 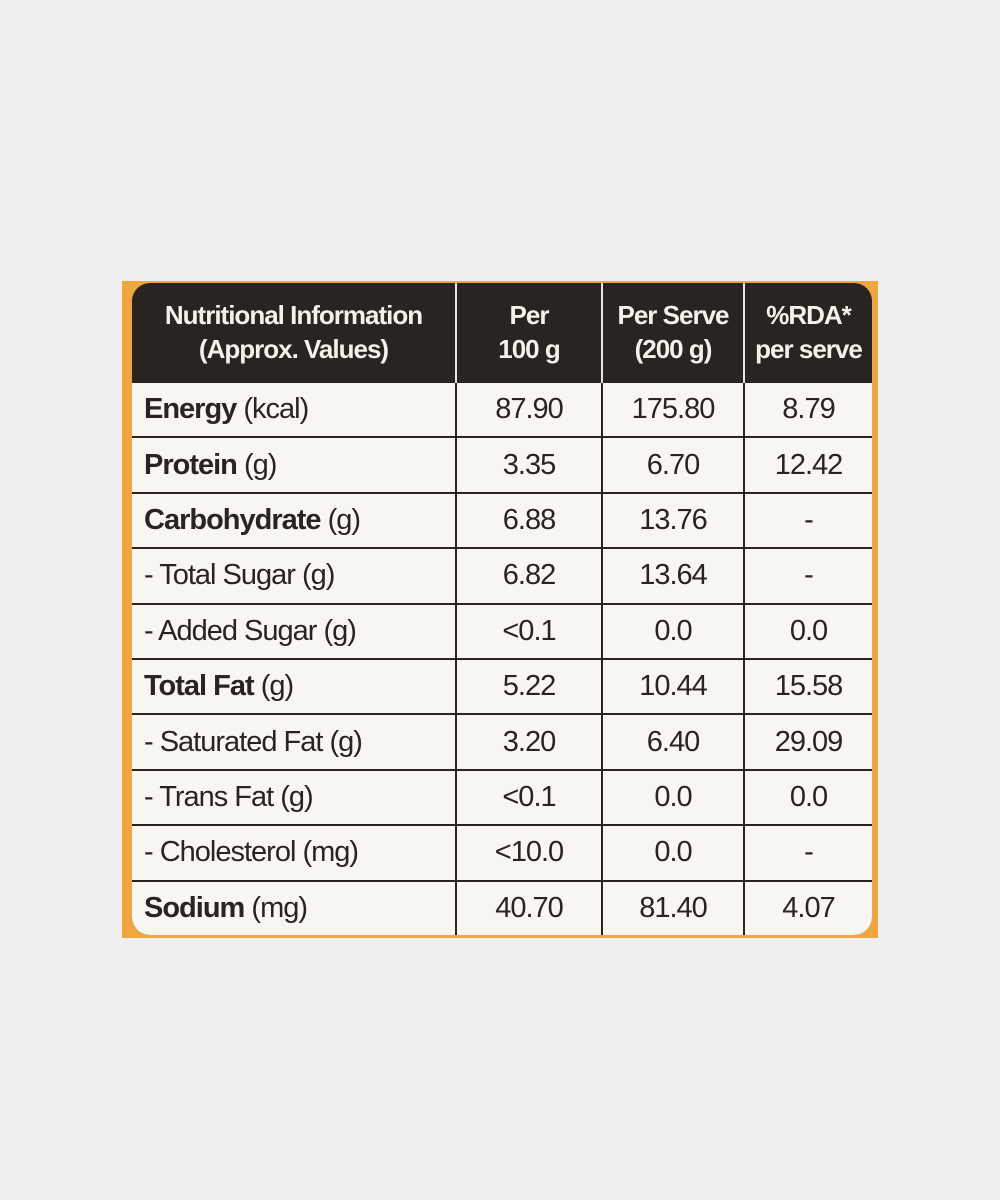 What do you see at coordinates (672, 907) in the screenshot?
I see `nutrient-value: 81.40` at bounding box center [672, 907].